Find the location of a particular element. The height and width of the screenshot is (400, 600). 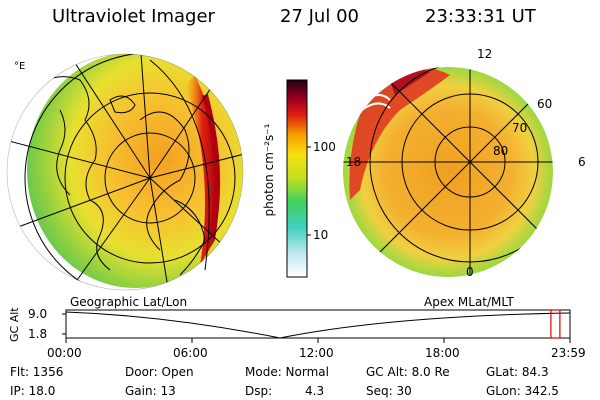

info-dsp-label: Dsp: is located at coordinates (259, 391).